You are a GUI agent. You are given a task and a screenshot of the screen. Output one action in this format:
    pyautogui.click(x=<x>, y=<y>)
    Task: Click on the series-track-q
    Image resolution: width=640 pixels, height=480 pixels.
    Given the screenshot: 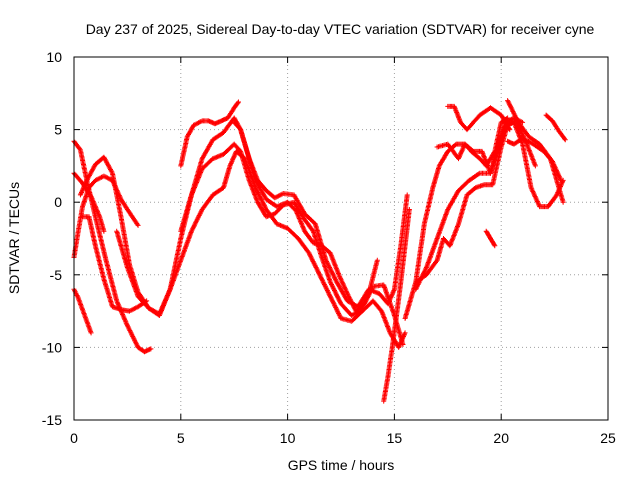 What is the action you would take?
    pyautogui.click(x=490, y=238)
    